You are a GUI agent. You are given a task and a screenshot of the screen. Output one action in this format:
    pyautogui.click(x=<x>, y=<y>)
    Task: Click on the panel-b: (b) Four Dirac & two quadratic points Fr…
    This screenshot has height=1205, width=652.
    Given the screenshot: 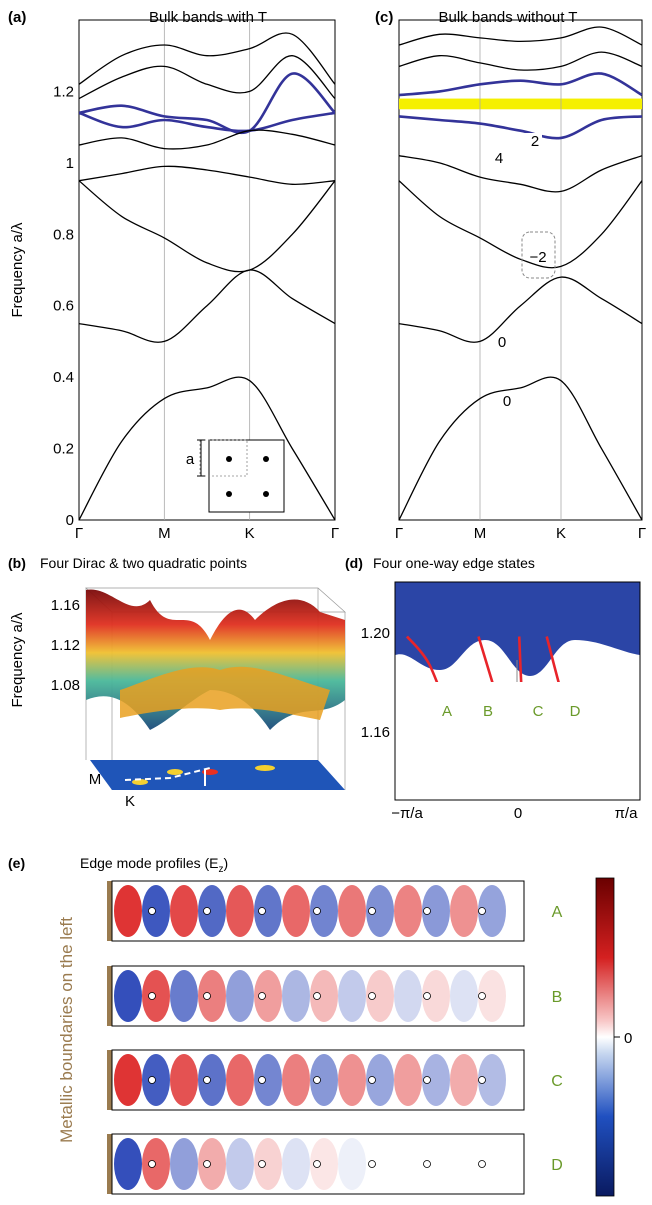 What is the action you would take?
    pyautogui.click(x=177, y=682)
    